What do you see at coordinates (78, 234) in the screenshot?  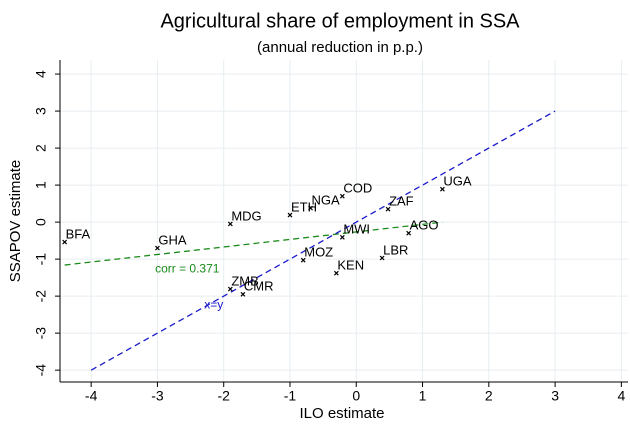 I see `point-label: BFA` at bounding box center [78, 234].